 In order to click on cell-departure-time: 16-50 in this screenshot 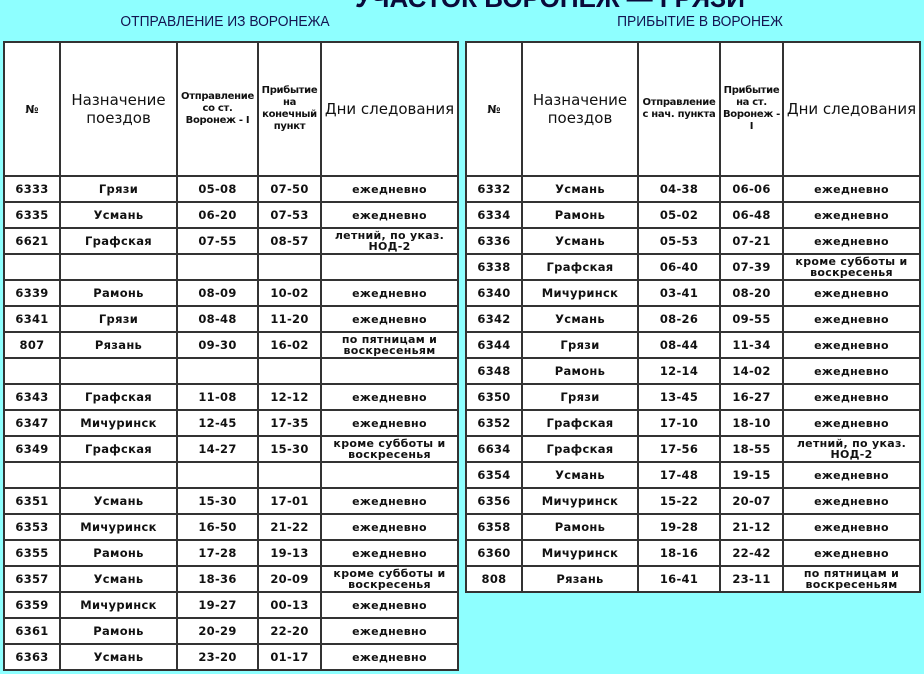, I will do `click(217, 527)`.